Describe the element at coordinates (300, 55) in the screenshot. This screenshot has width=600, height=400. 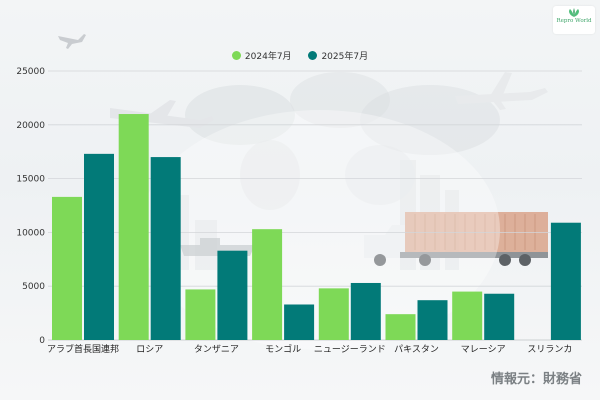
I see `legend: 2024年7月 2025年7月` at that location.